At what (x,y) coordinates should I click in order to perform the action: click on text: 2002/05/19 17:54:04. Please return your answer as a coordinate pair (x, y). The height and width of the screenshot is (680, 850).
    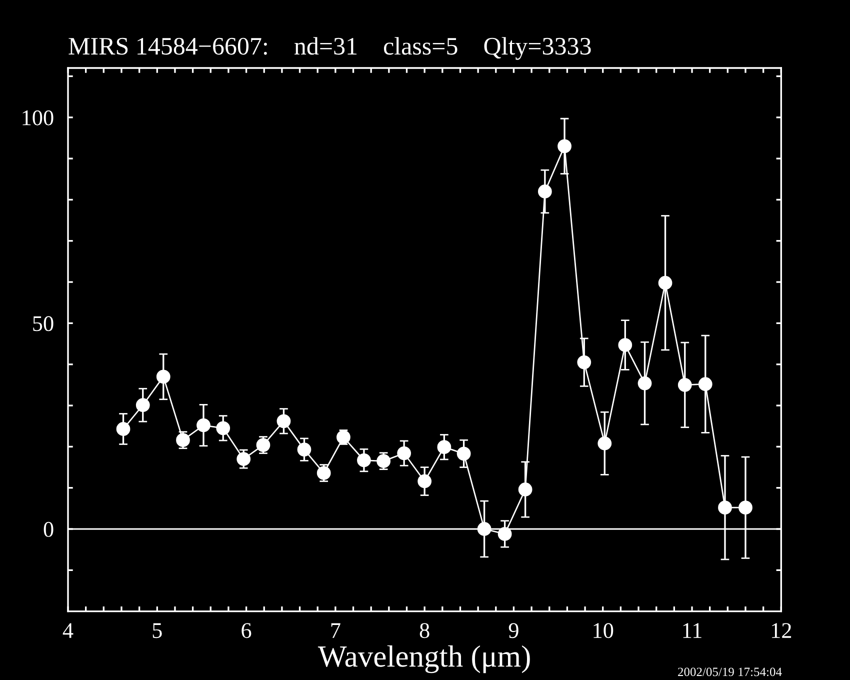
    Looking at the image, I should click on (730, 672).